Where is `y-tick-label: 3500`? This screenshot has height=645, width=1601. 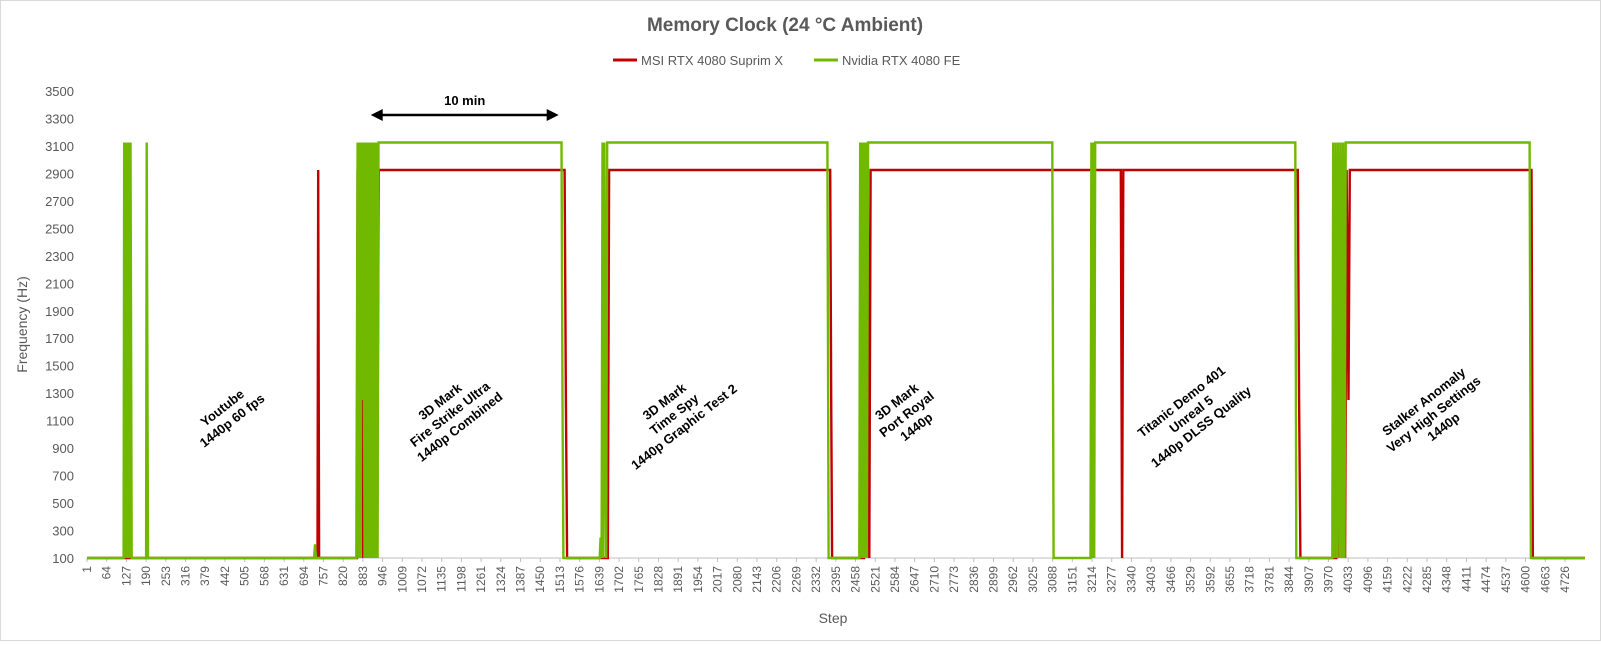
y-tick-label: 3500 is located at coordinates (59, 91).